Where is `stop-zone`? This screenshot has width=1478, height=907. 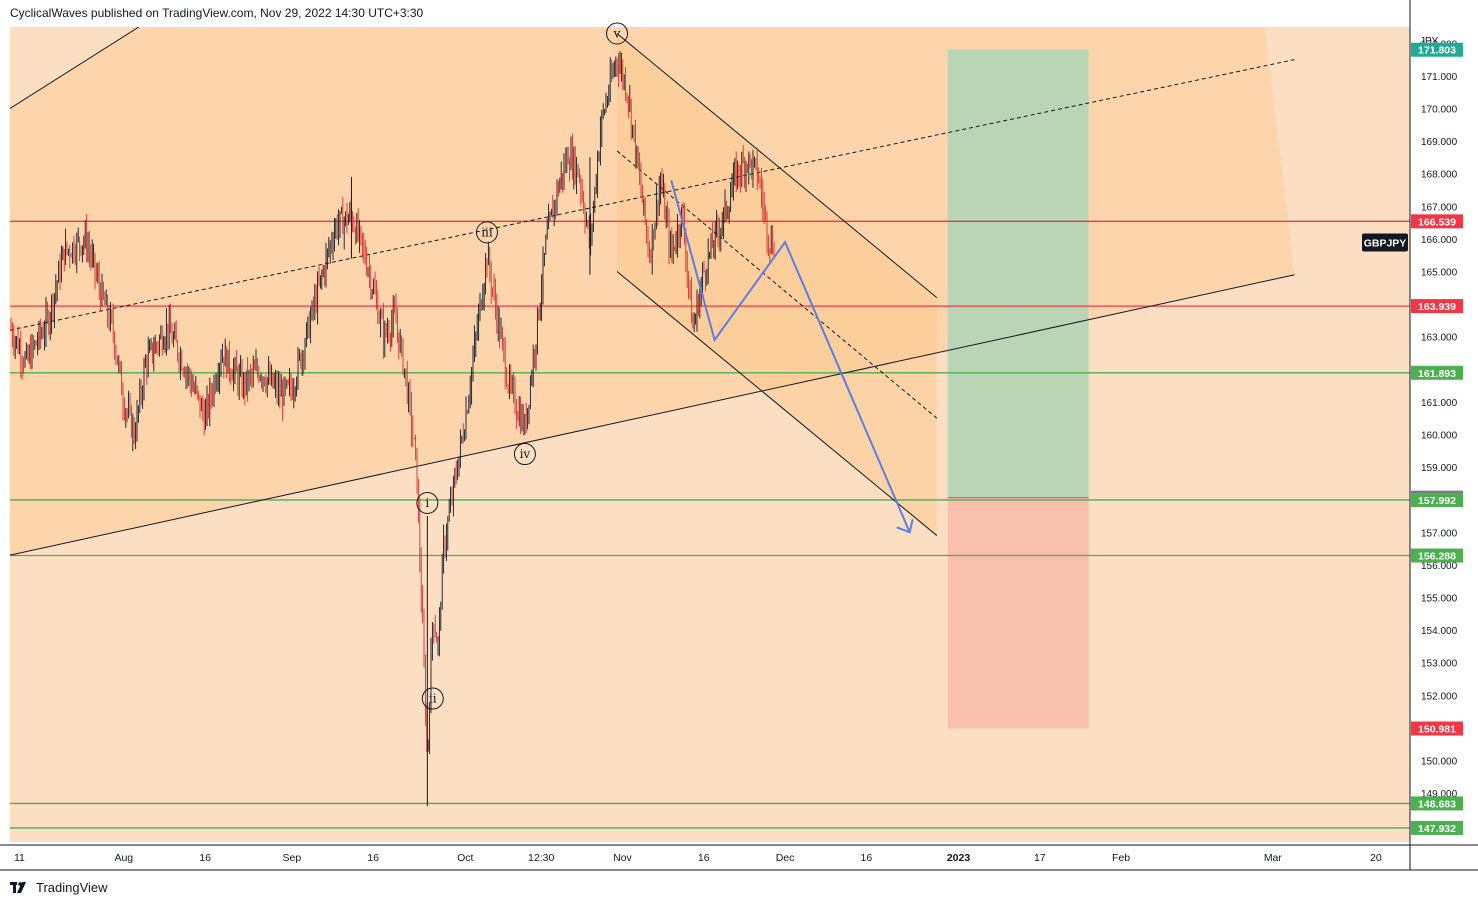 stop-zone is located at coordinates (1018, 613).